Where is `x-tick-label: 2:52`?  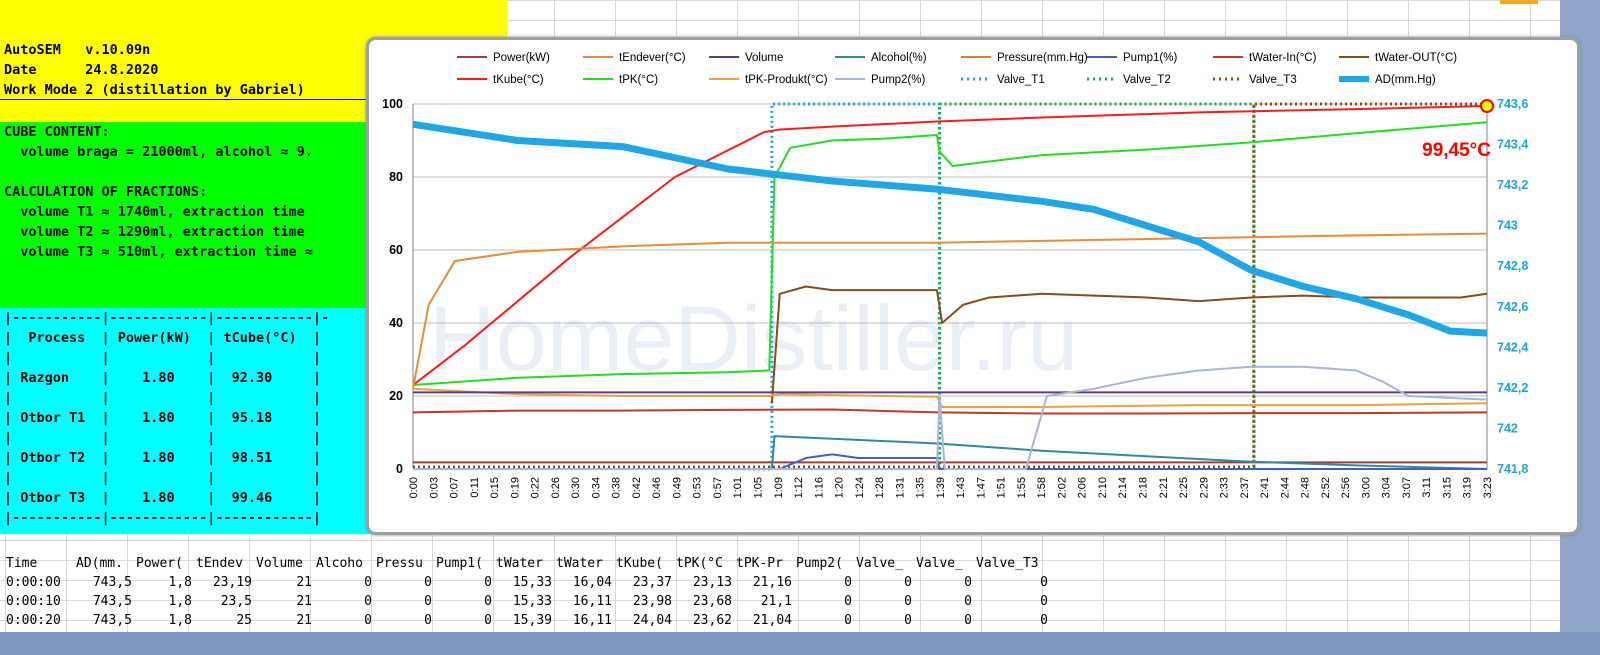
x-tick-label: 2:52 is located at coordinates (1326, 487).